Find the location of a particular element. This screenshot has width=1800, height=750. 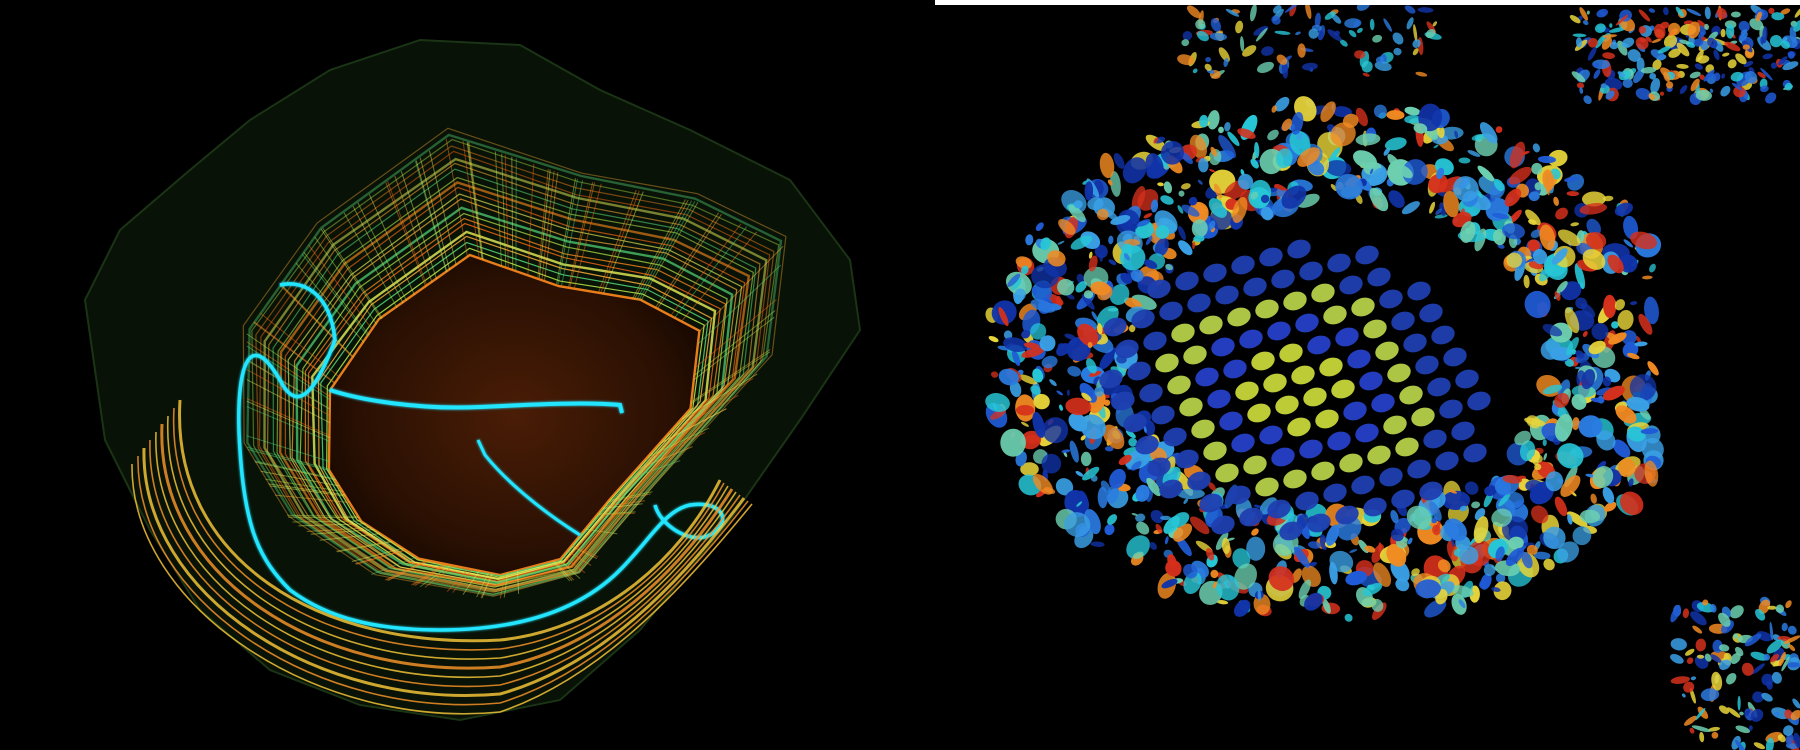

bleacher-step is located at coordinates (448, 529).